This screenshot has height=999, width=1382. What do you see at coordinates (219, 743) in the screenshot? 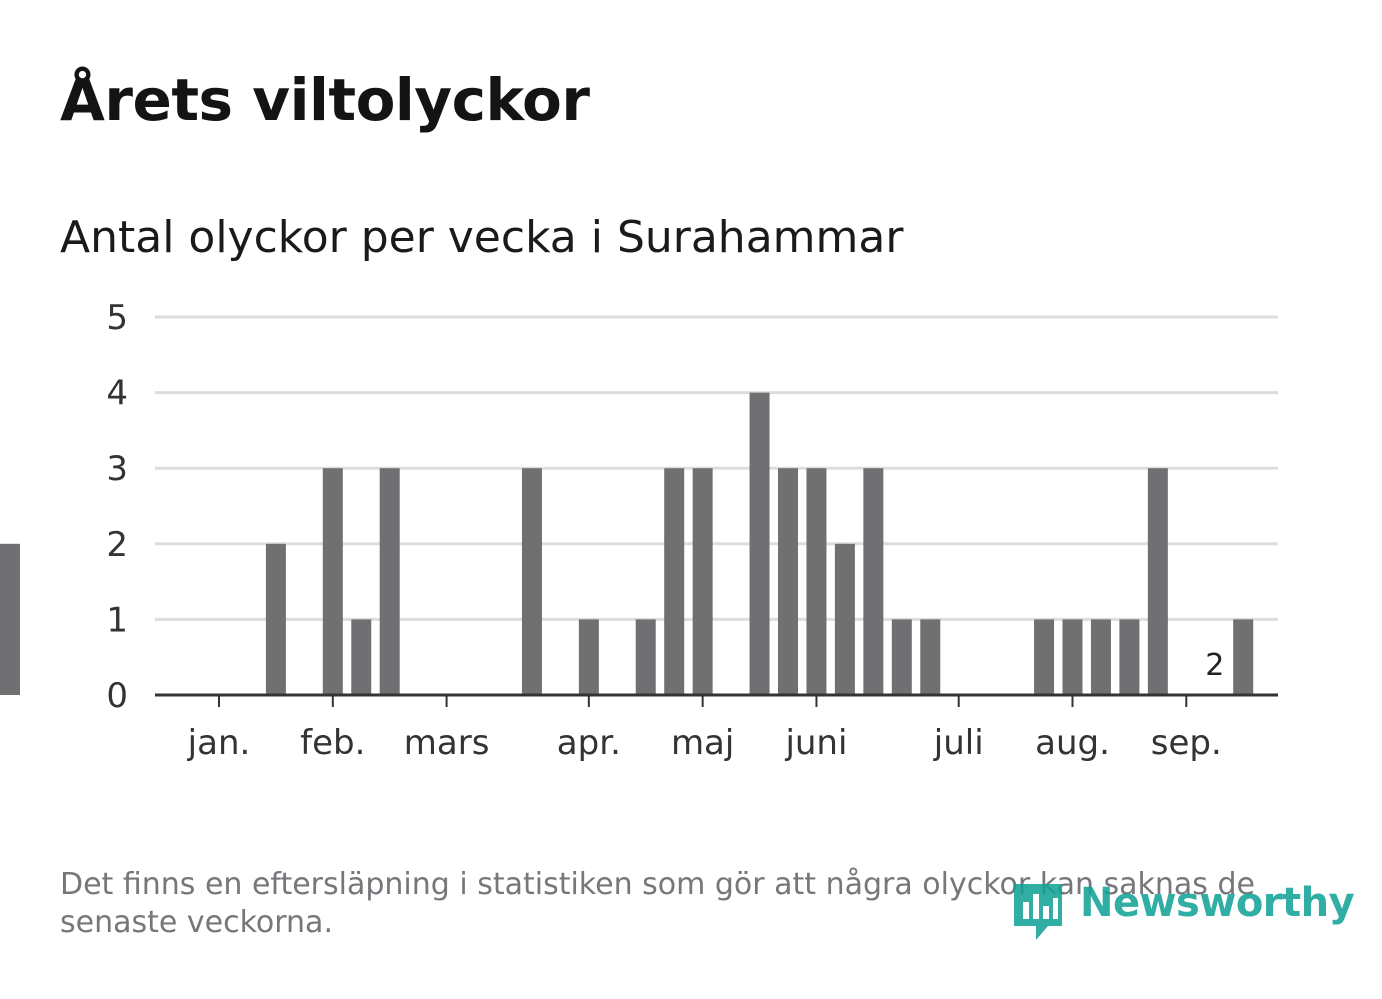
I see `x-tick-label: jan.` at bounding box center [219, 743].